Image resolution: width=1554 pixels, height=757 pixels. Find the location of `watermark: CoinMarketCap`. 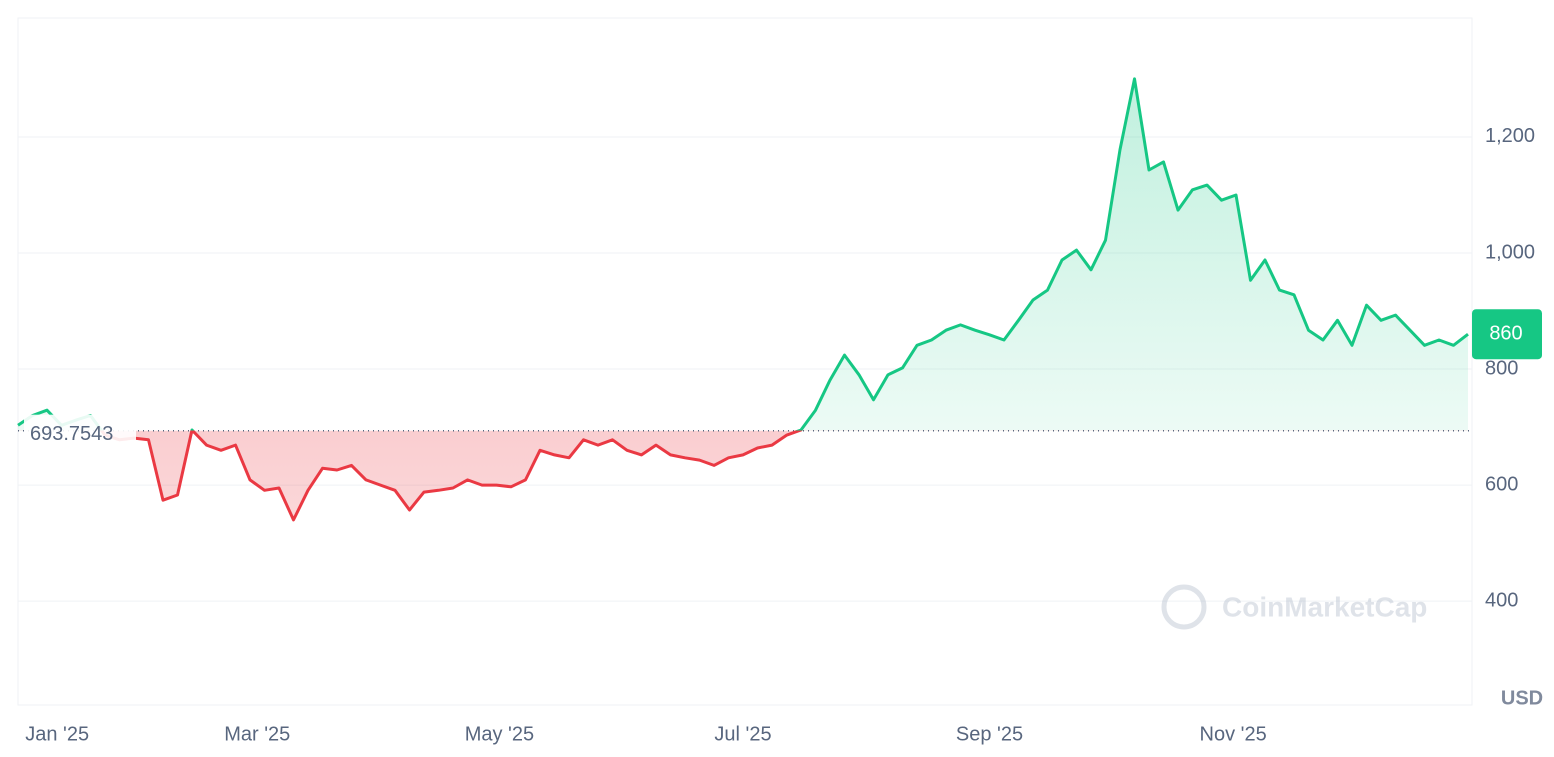

watermark: CoinMarketCap is located at coordinates (1294, 607).